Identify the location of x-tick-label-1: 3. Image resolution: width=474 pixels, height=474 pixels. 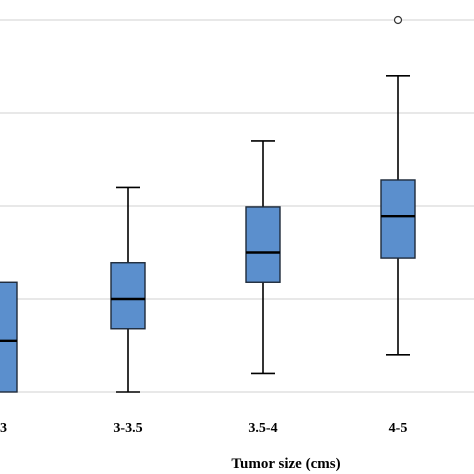
(3, 428).